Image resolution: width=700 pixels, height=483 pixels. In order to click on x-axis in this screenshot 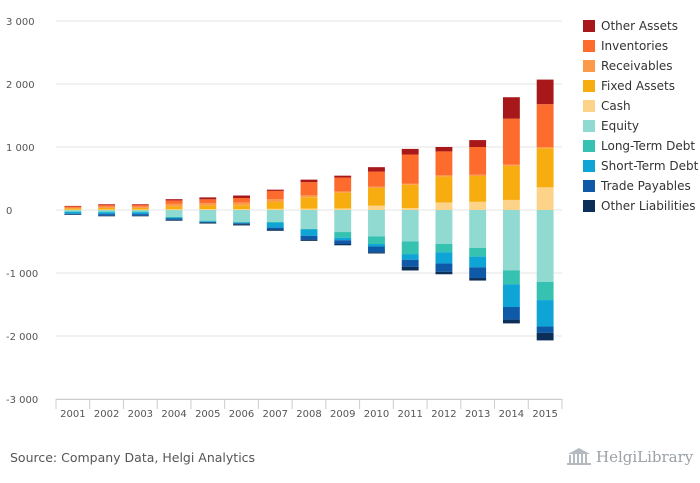, I will do `click(309, 404)`.